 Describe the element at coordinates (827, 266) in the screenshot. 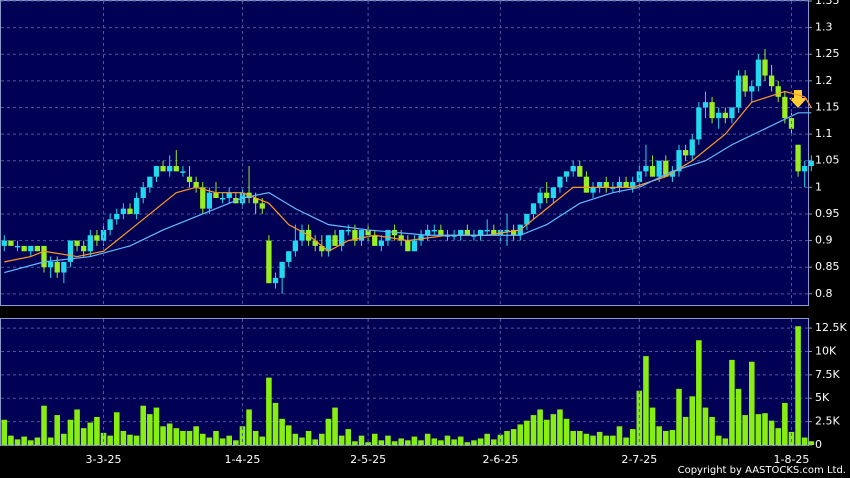

I see `y-tick-label: 0.85` at that location.